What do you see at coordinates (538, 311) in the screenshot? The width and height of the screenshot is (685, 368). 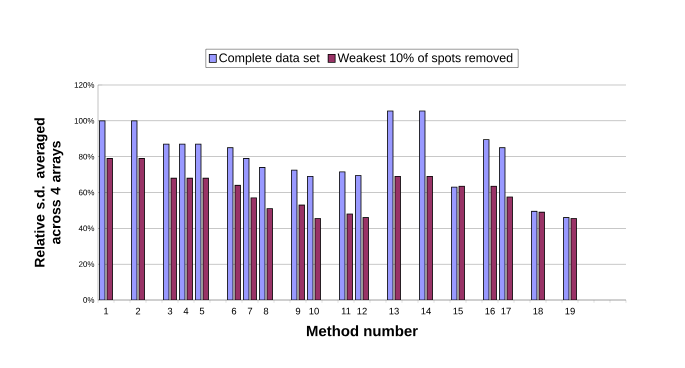 I see `x-tick-label: 18` at bounding box center [538, 311].